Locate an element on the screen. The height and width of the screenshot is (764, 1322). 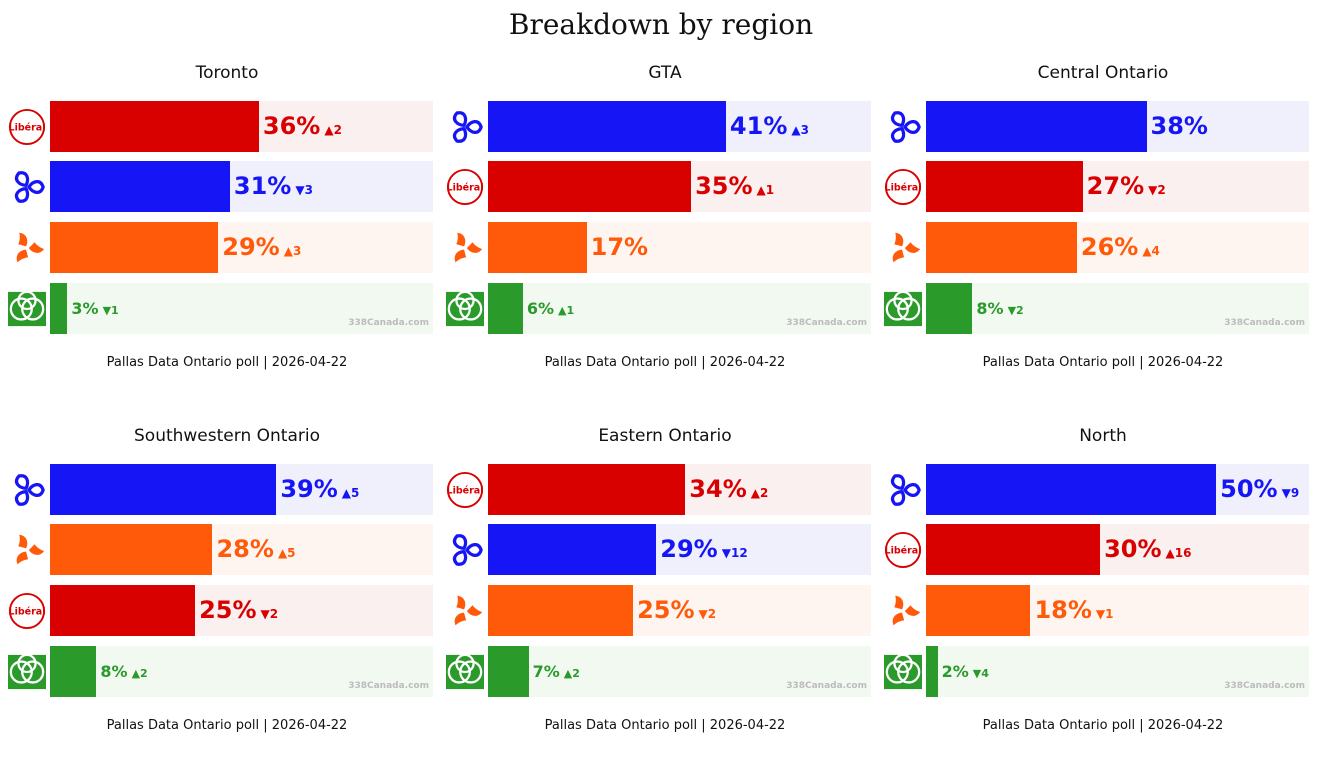
bar-track: 8% ▲2 338Canada.com is located at coordinates (241, 671).